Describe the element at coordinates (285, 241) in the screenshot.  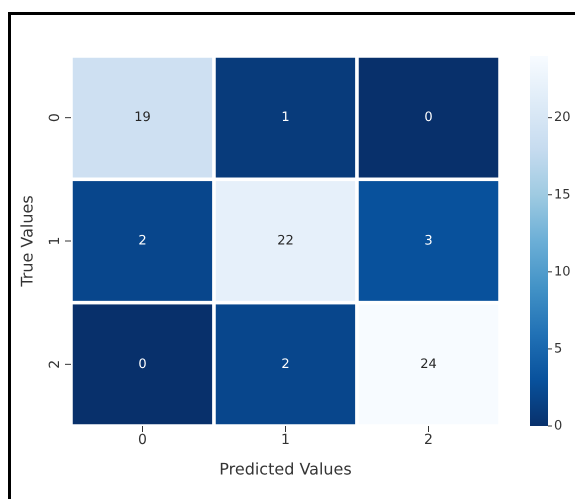
I see `data-label: 22` at that location.